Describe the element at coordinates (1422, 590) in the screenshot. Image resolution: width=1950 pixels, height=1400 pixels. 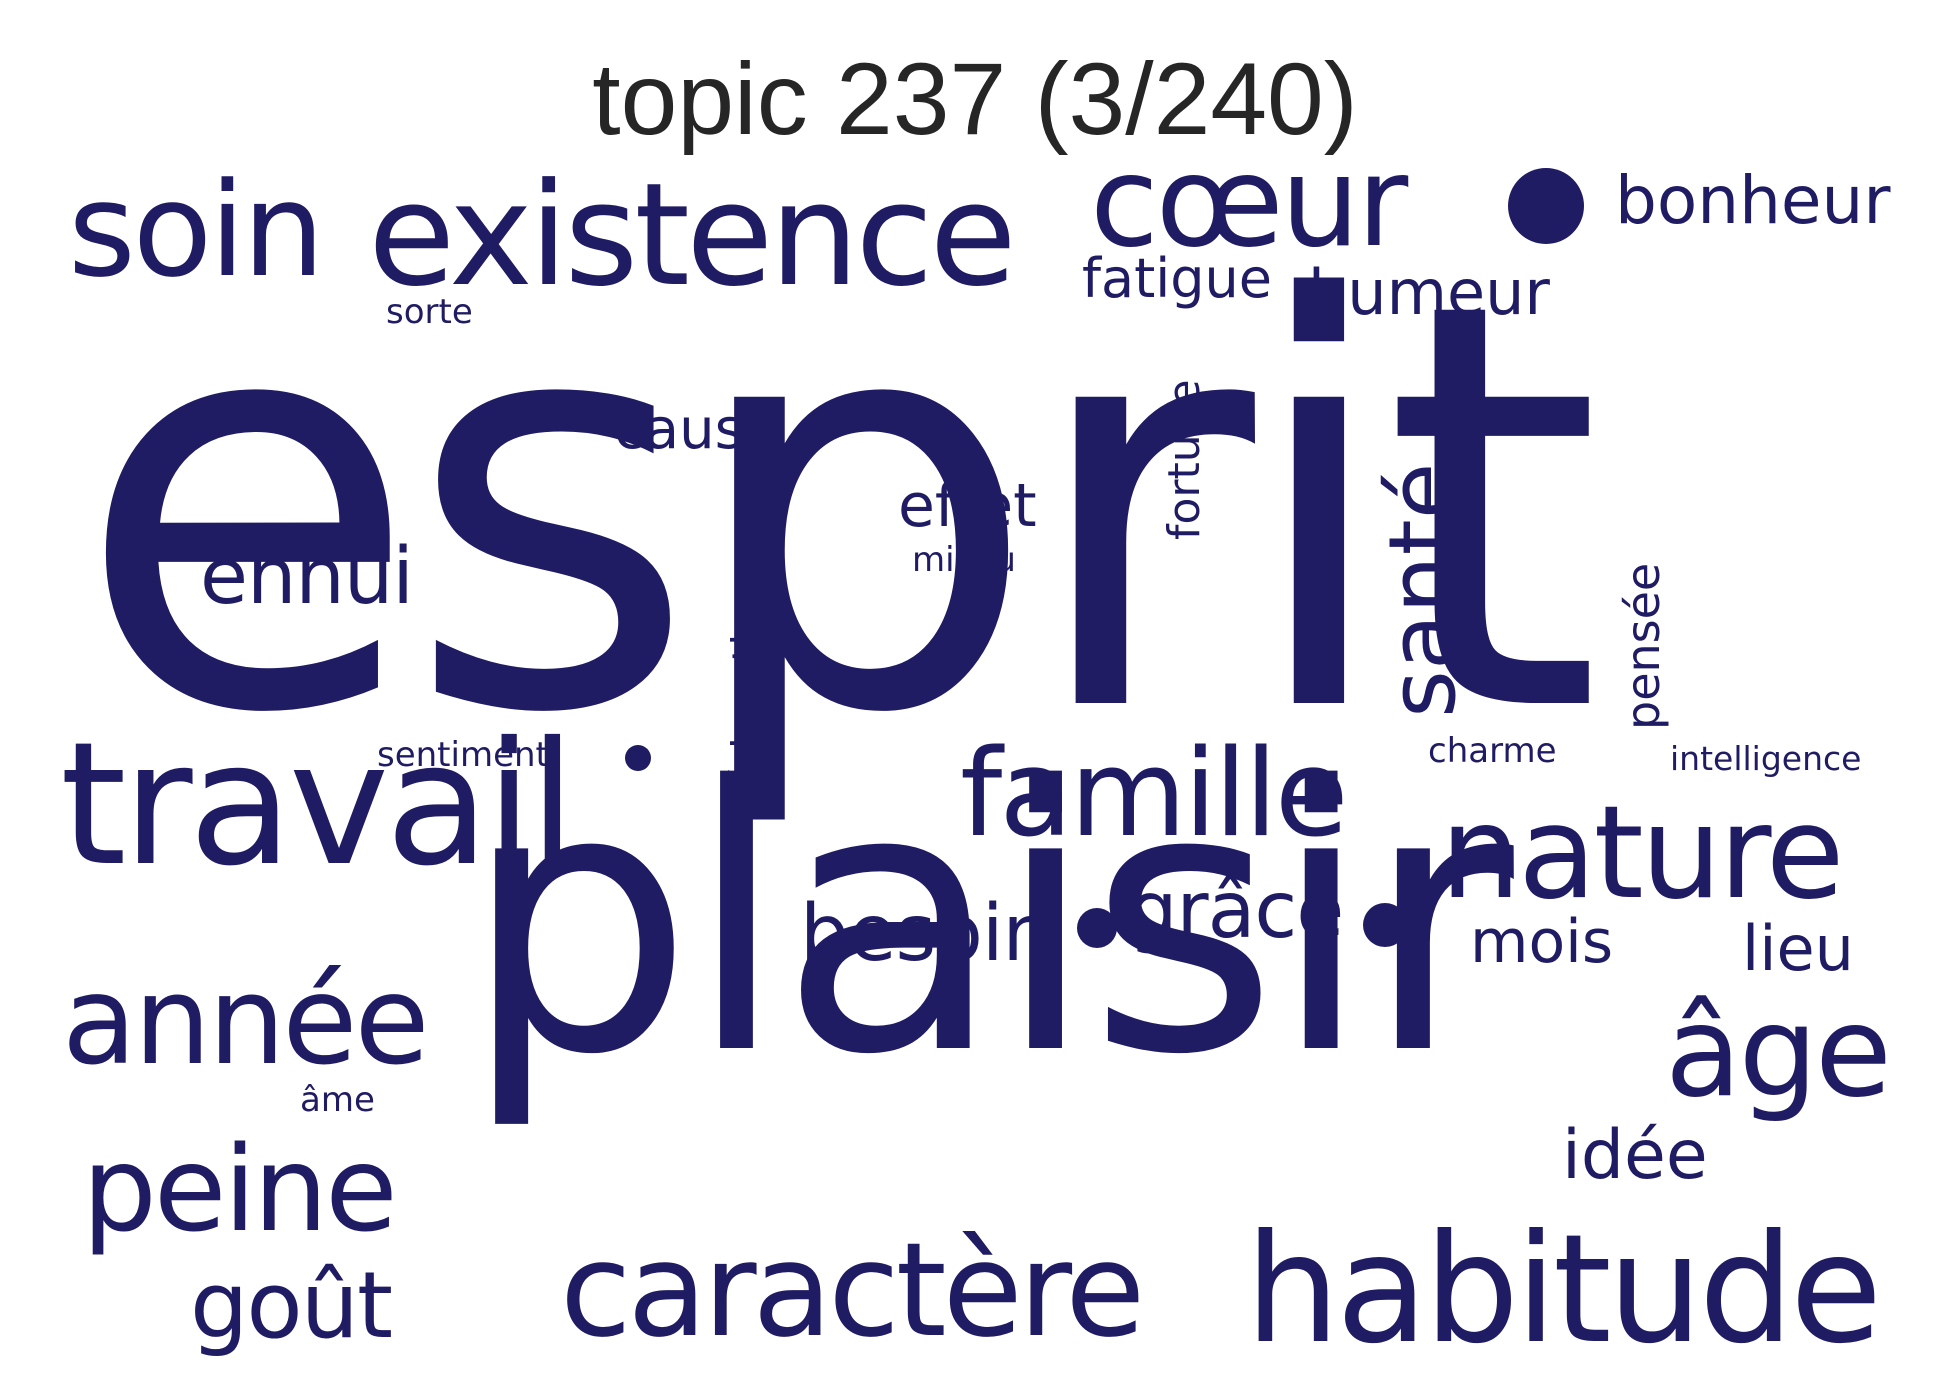
I see `word-sante: santé` at that location.